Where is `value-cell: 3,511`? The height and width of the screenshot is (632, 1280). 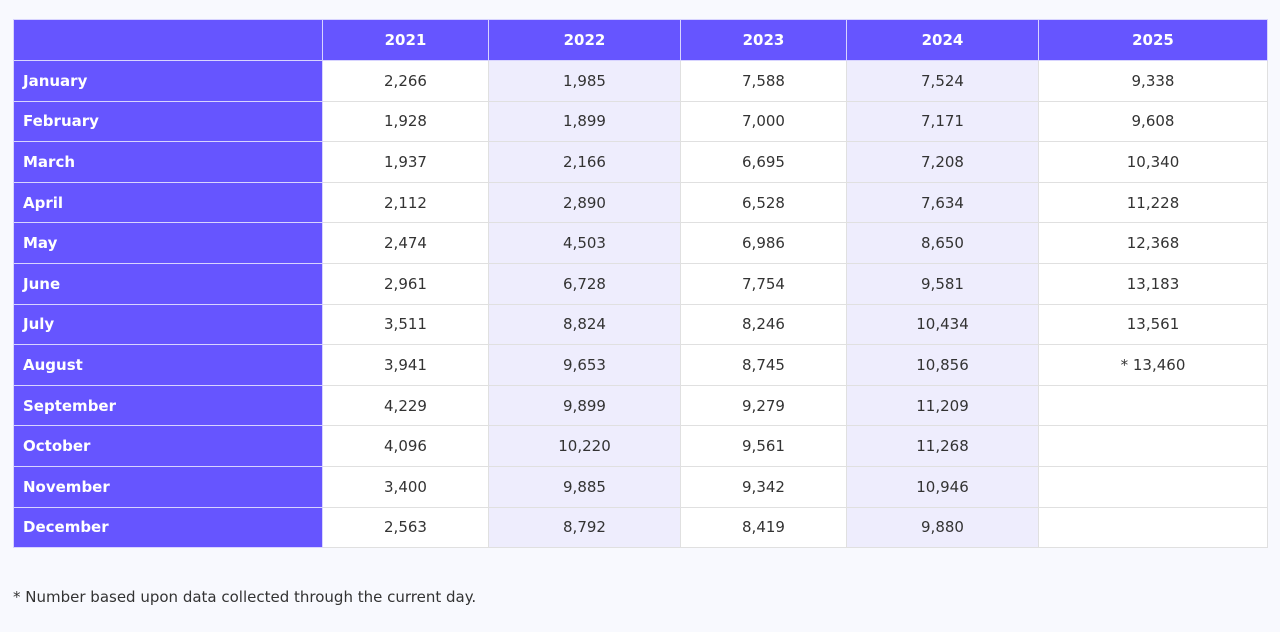 value-cell: 3,511 is located at coordinates (405, 324).